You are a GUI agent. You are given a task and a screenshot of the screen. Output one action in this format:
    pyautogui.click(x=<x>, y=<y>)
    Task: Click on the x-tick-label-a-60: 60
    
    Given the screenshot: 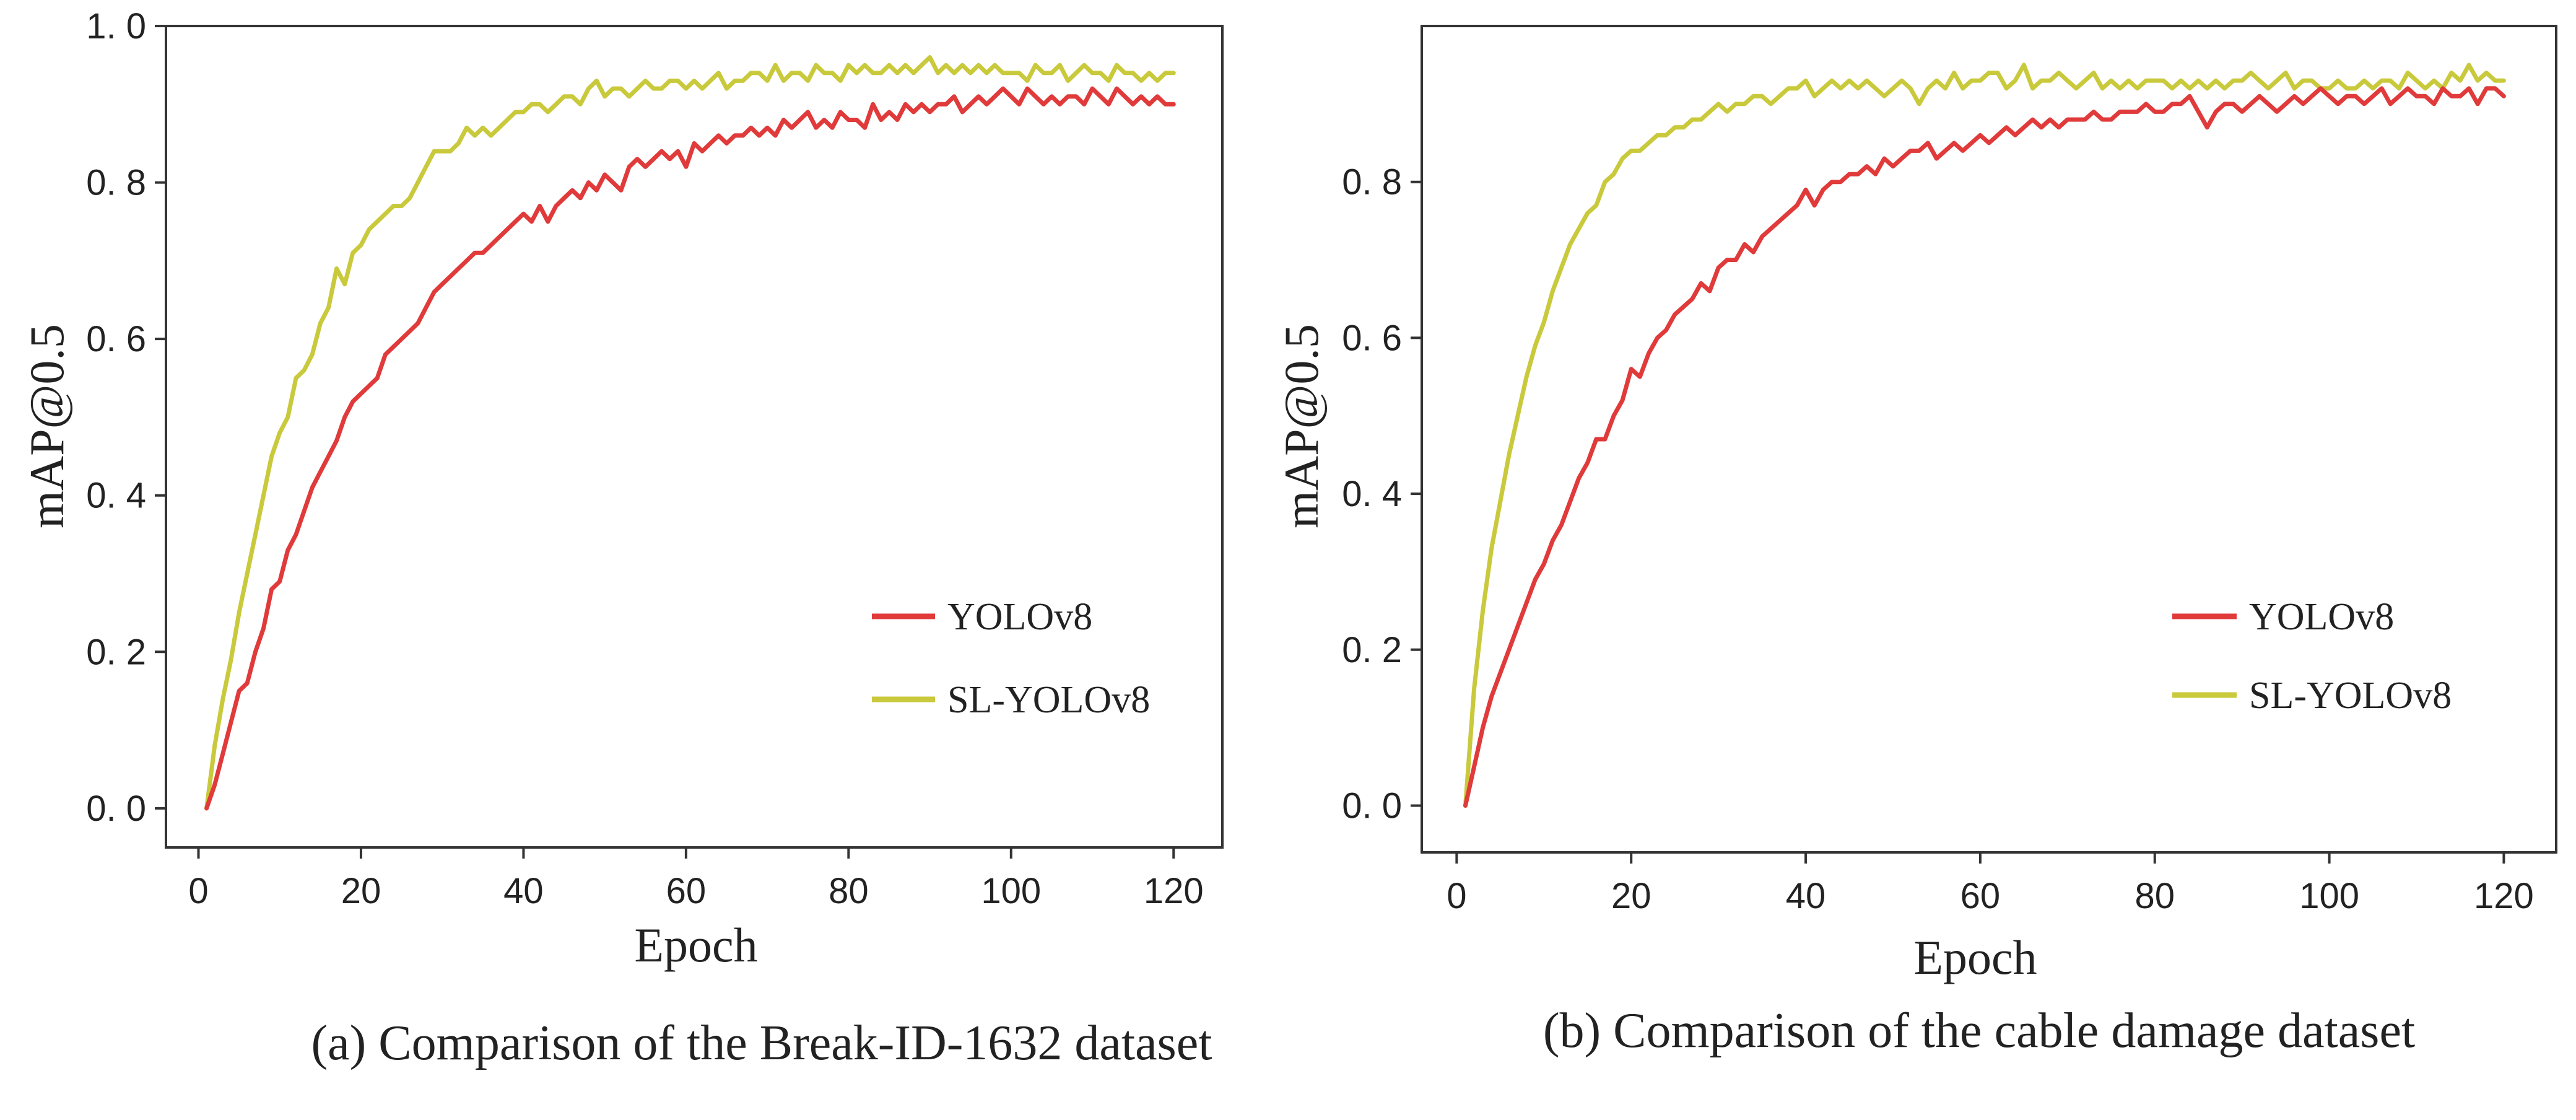 What is the action you would take?
    pyautogui.click(x=686, y=891)
    